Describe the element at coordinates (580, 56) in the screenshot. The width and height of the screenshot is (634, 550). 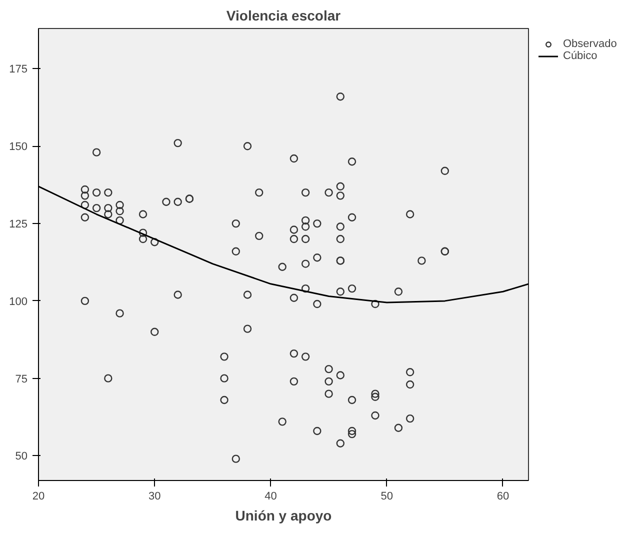
I see `legend-label: Cúbico` at that location.